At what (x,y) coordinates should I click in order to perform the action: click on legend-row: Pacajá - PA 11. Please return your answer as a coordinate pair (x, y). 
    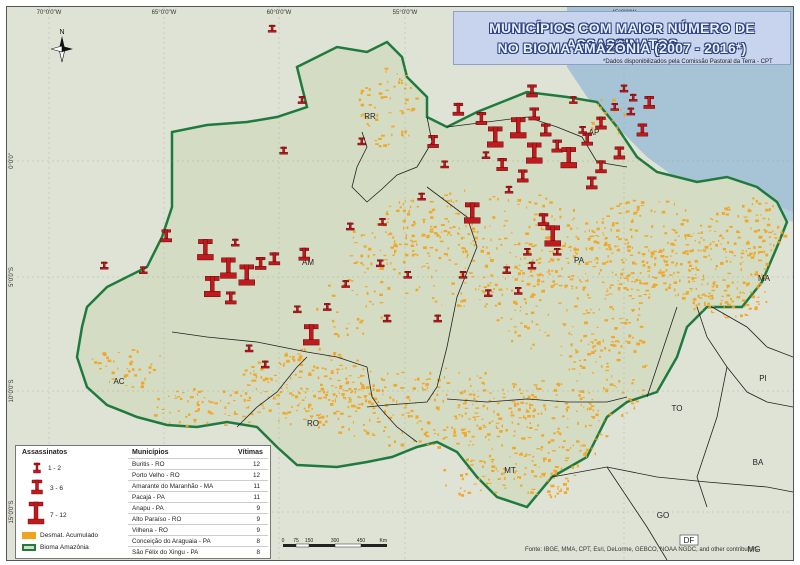
    Looking at the image, I should click on (198, 497).